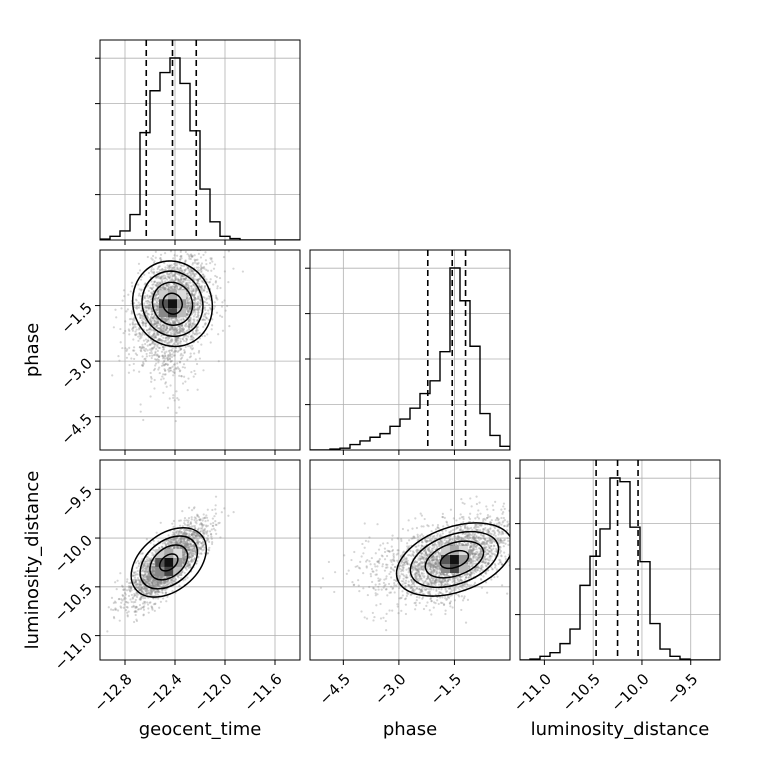 This screenshot has height=764, width=760. Describe the element at coordinates (172, 303) in the screenshot. I see `density-cell` at that location.